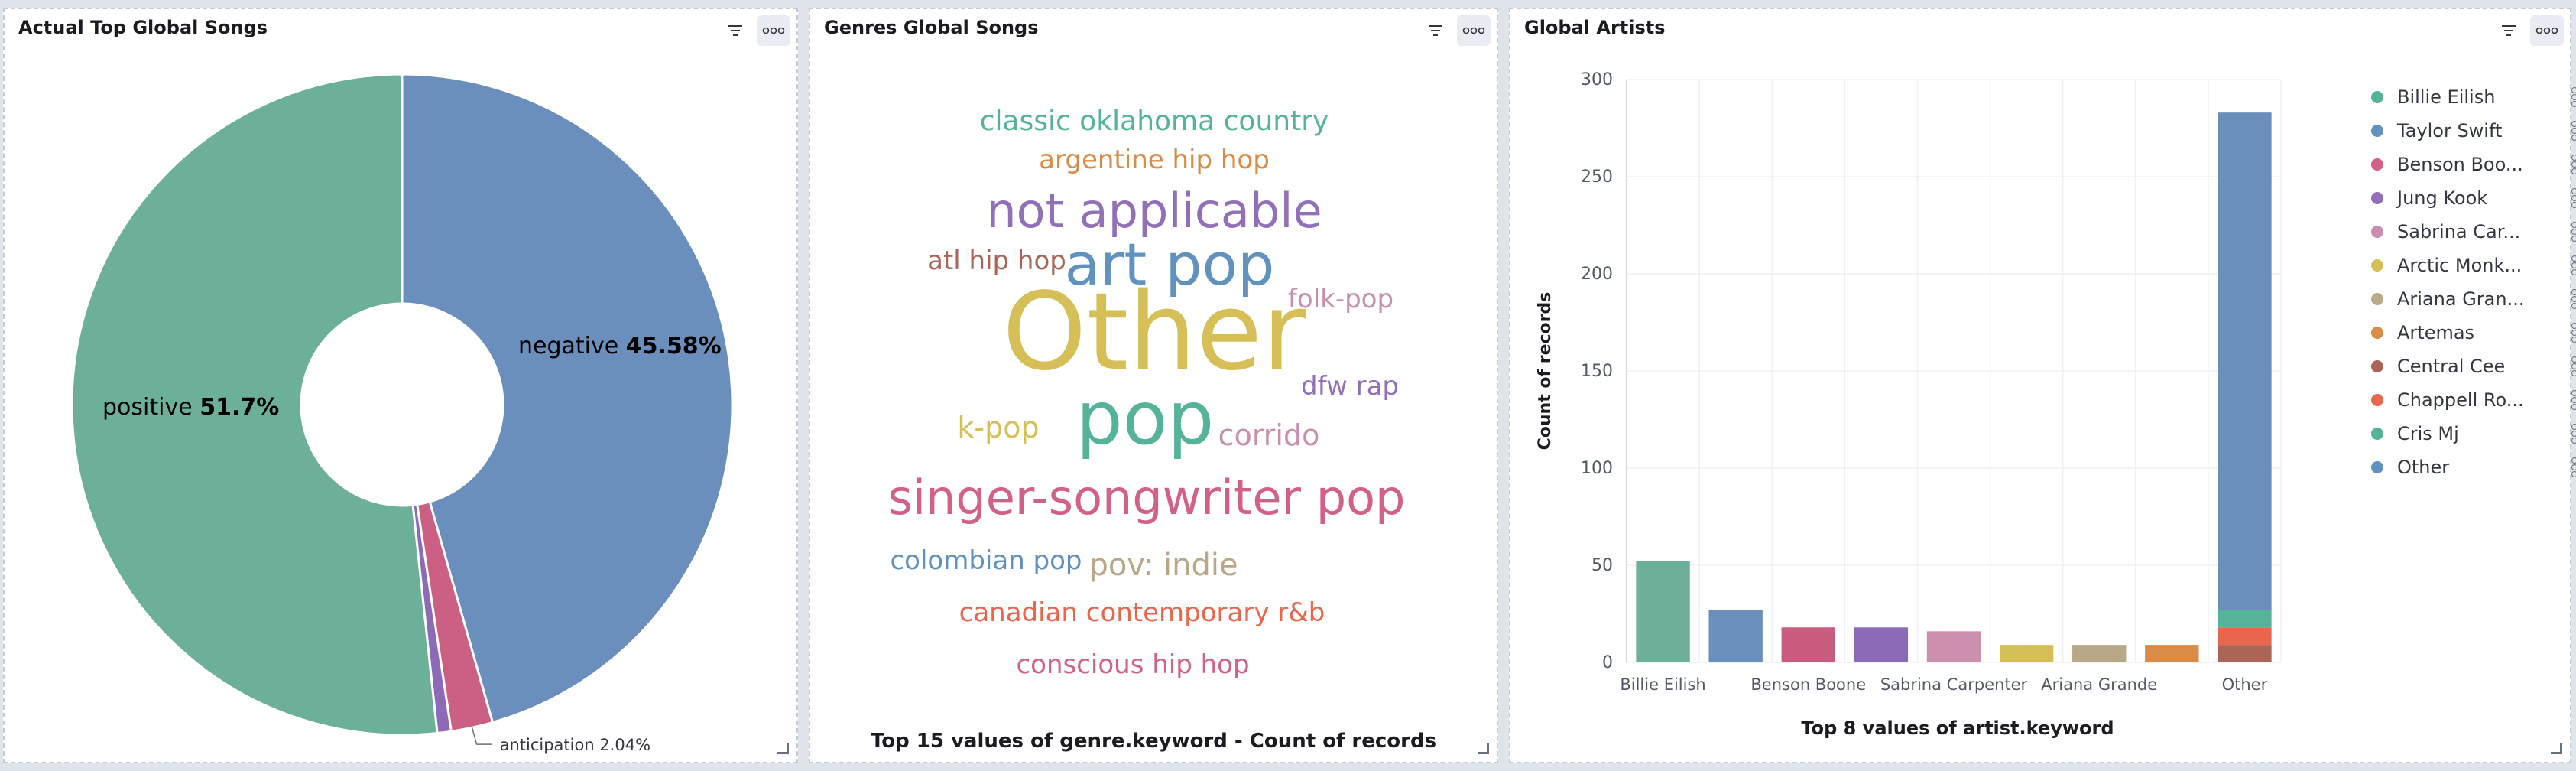  I want to click on donut-slice-negative, so click(567, 398).